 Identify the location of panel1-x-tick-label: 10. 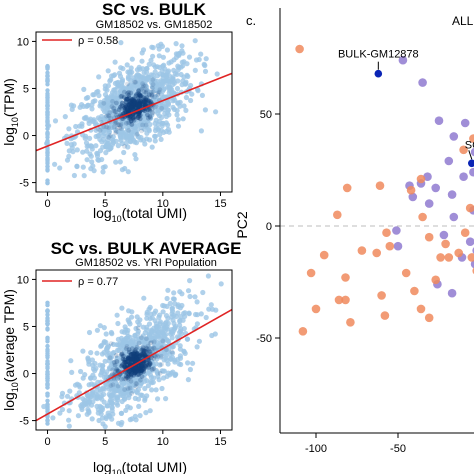
(163, 204).